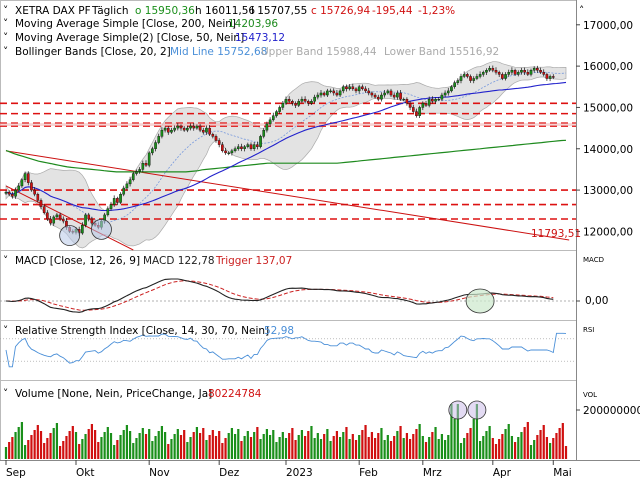 The width and height of the screenshot is (640, 480). I want to click on rsi-panel, so click(288, 350).